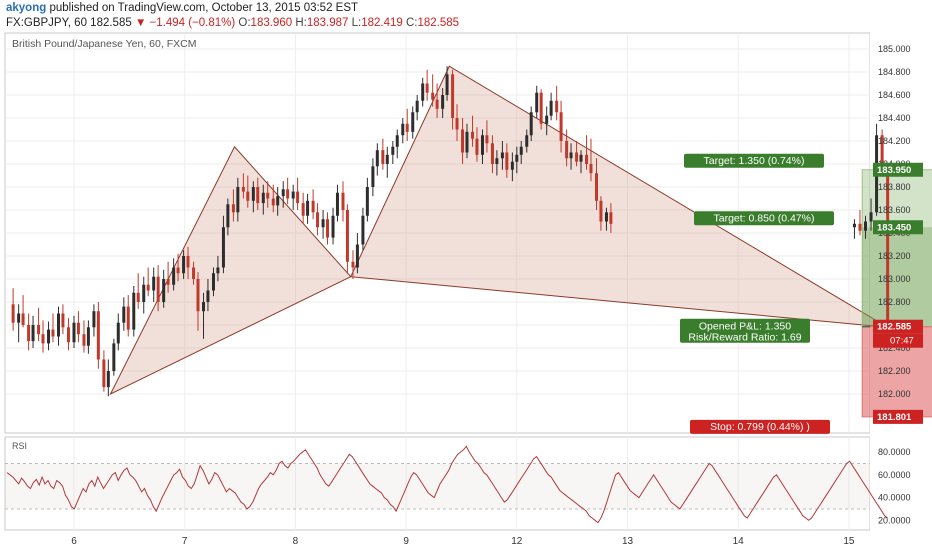 Image resolution: width=932 pixels, height=550 pixels. What do you see at coordinates (764, 218) in the screenshot?
I see `target2-label-bg` at bounding box center [764, 218].